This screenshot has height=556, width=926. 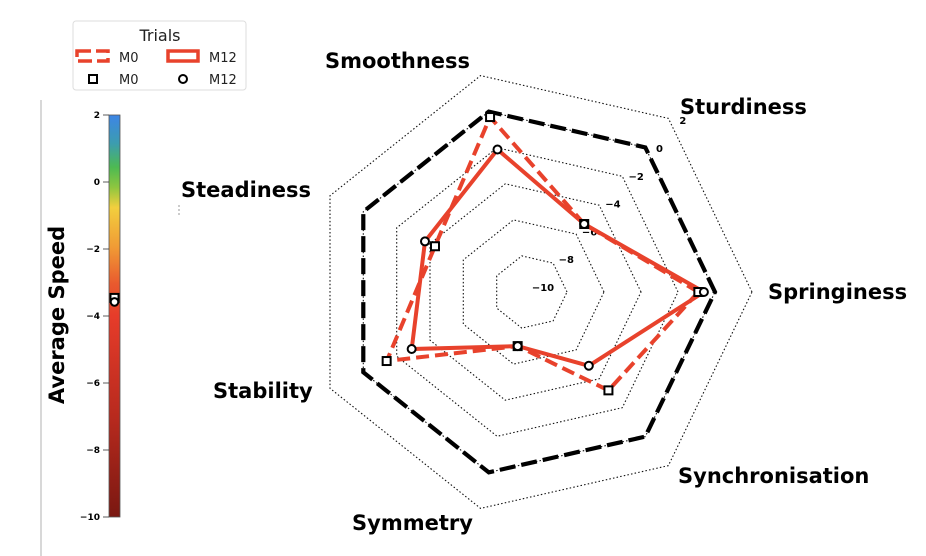 What do you see at coordinates (412, 523) in the screenshot?
I see `axis-label-symmetry: Symmetry` at bounding box center [412, 523].